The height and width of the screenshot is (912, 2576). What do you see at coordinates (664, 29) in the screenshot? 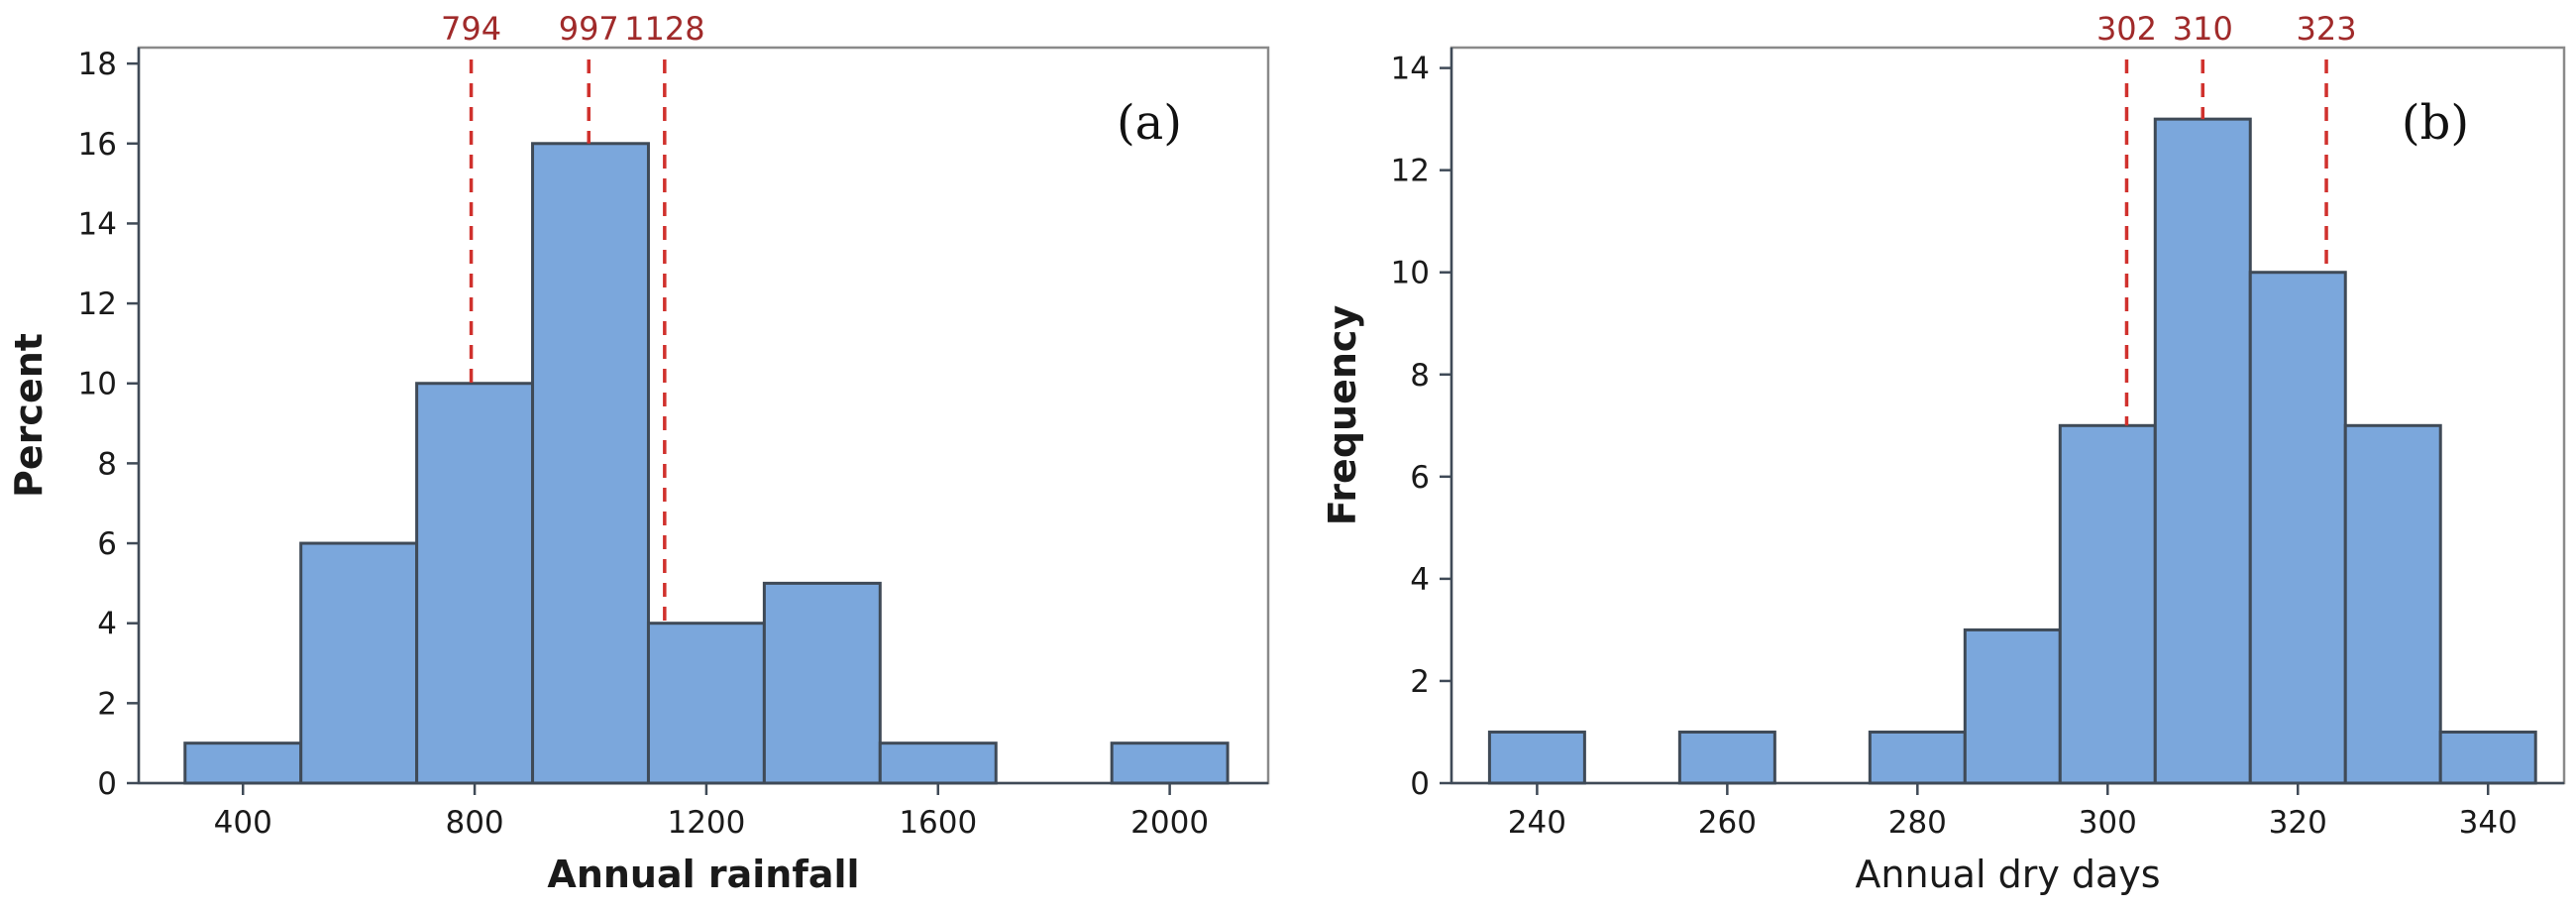
I see `reference-line-label: 1128` at bounding box center [664, 29].